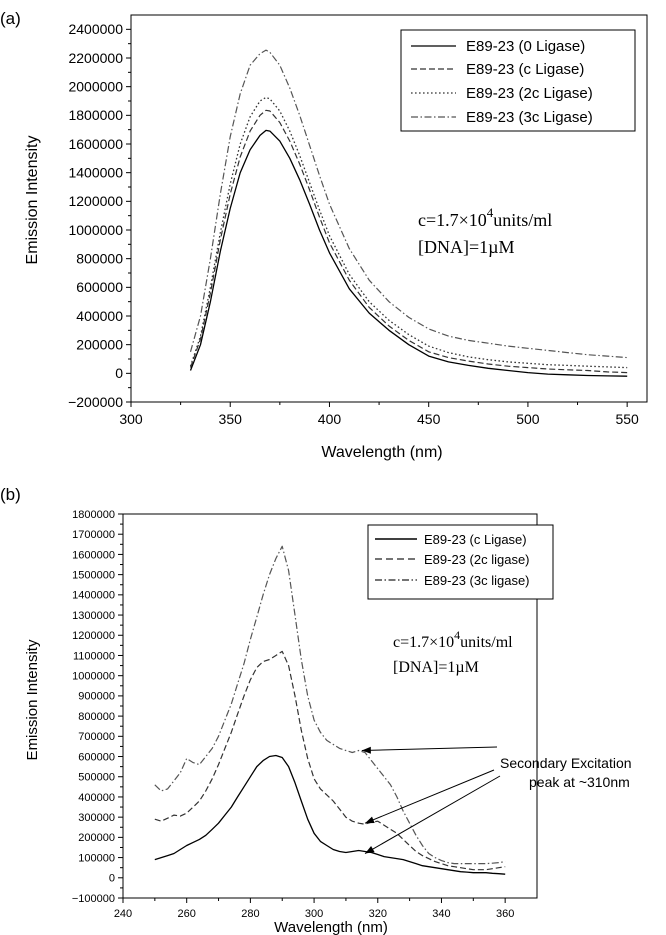 The width and height of the screenshot is (666, 935). I want to click on panel-a-annotation-dna: [DNA]=1µM, so click(466, 247).